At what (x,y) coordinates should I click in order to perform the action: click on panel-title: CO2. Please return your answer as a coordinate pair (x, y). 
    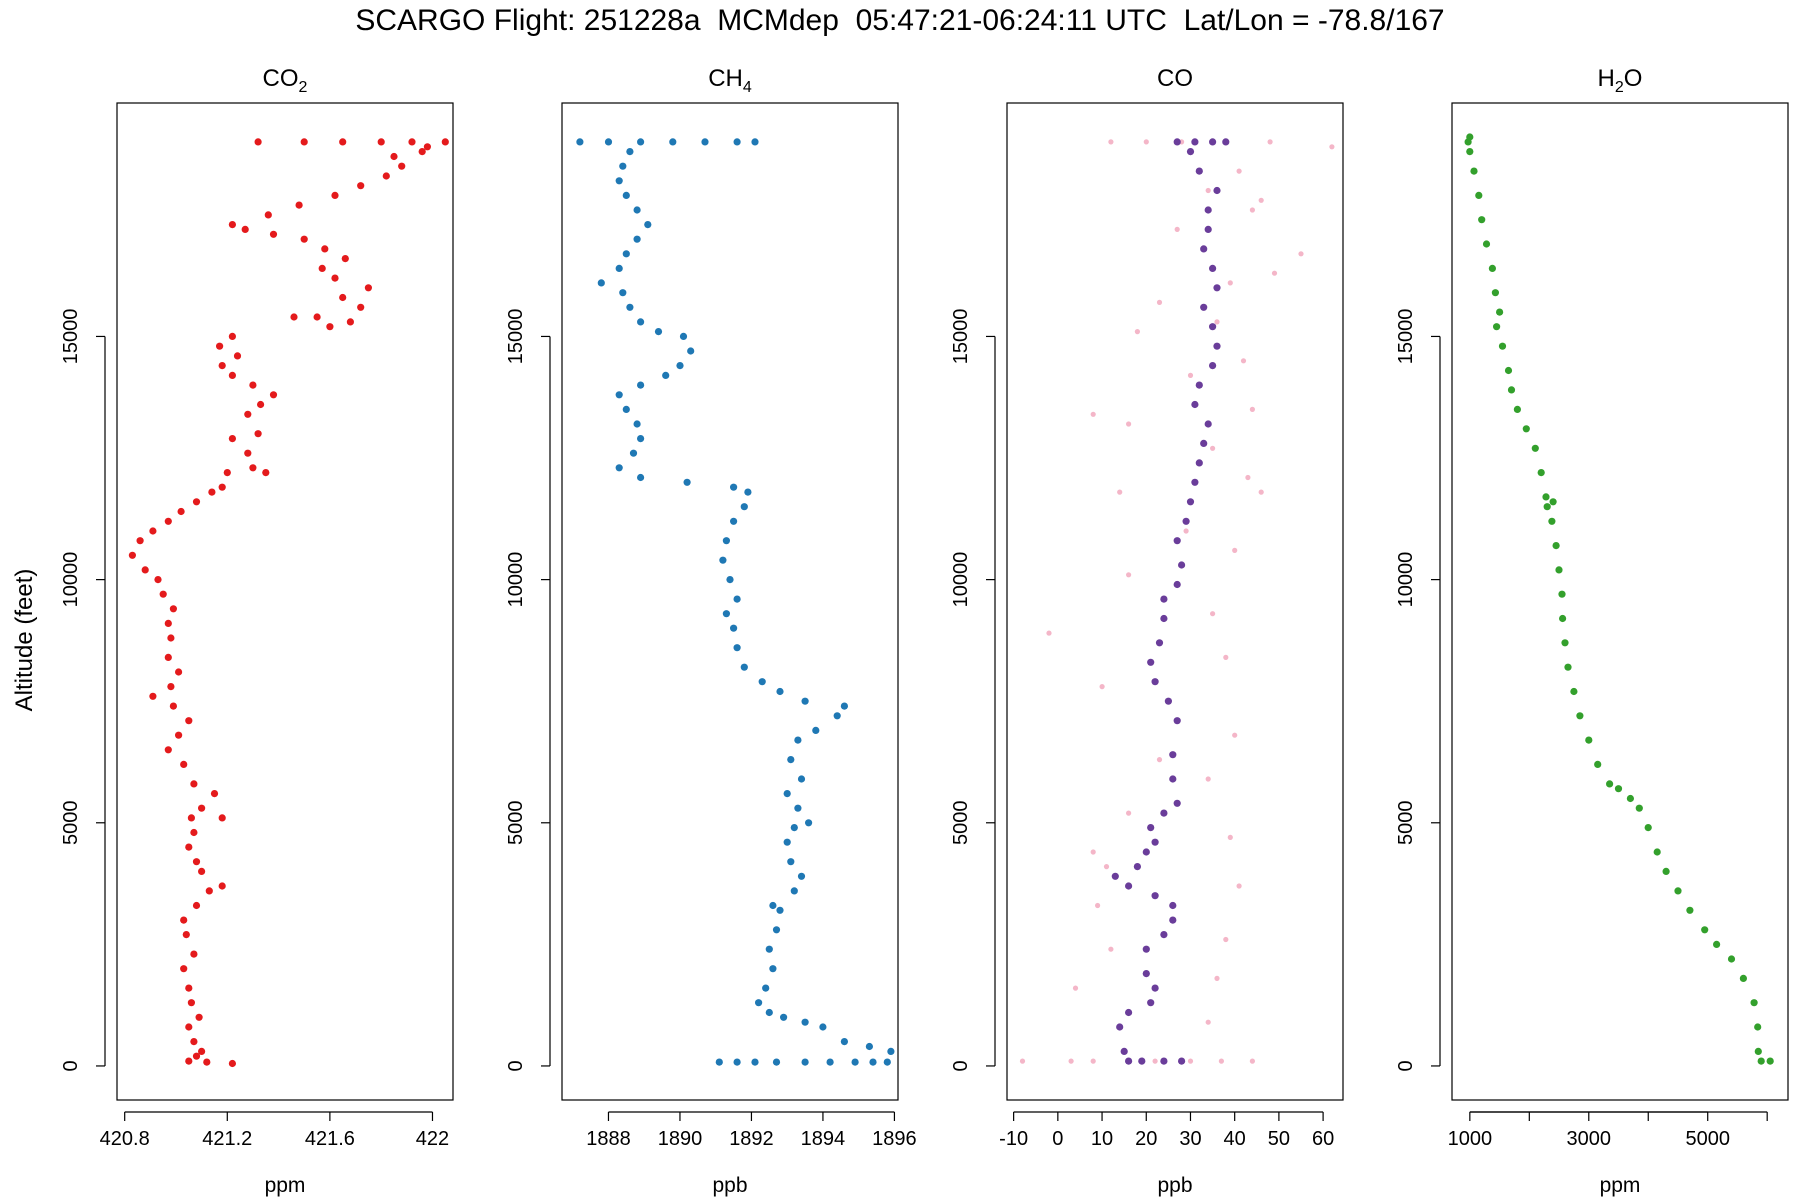
    Looking at the image, I should click on (285, 80).